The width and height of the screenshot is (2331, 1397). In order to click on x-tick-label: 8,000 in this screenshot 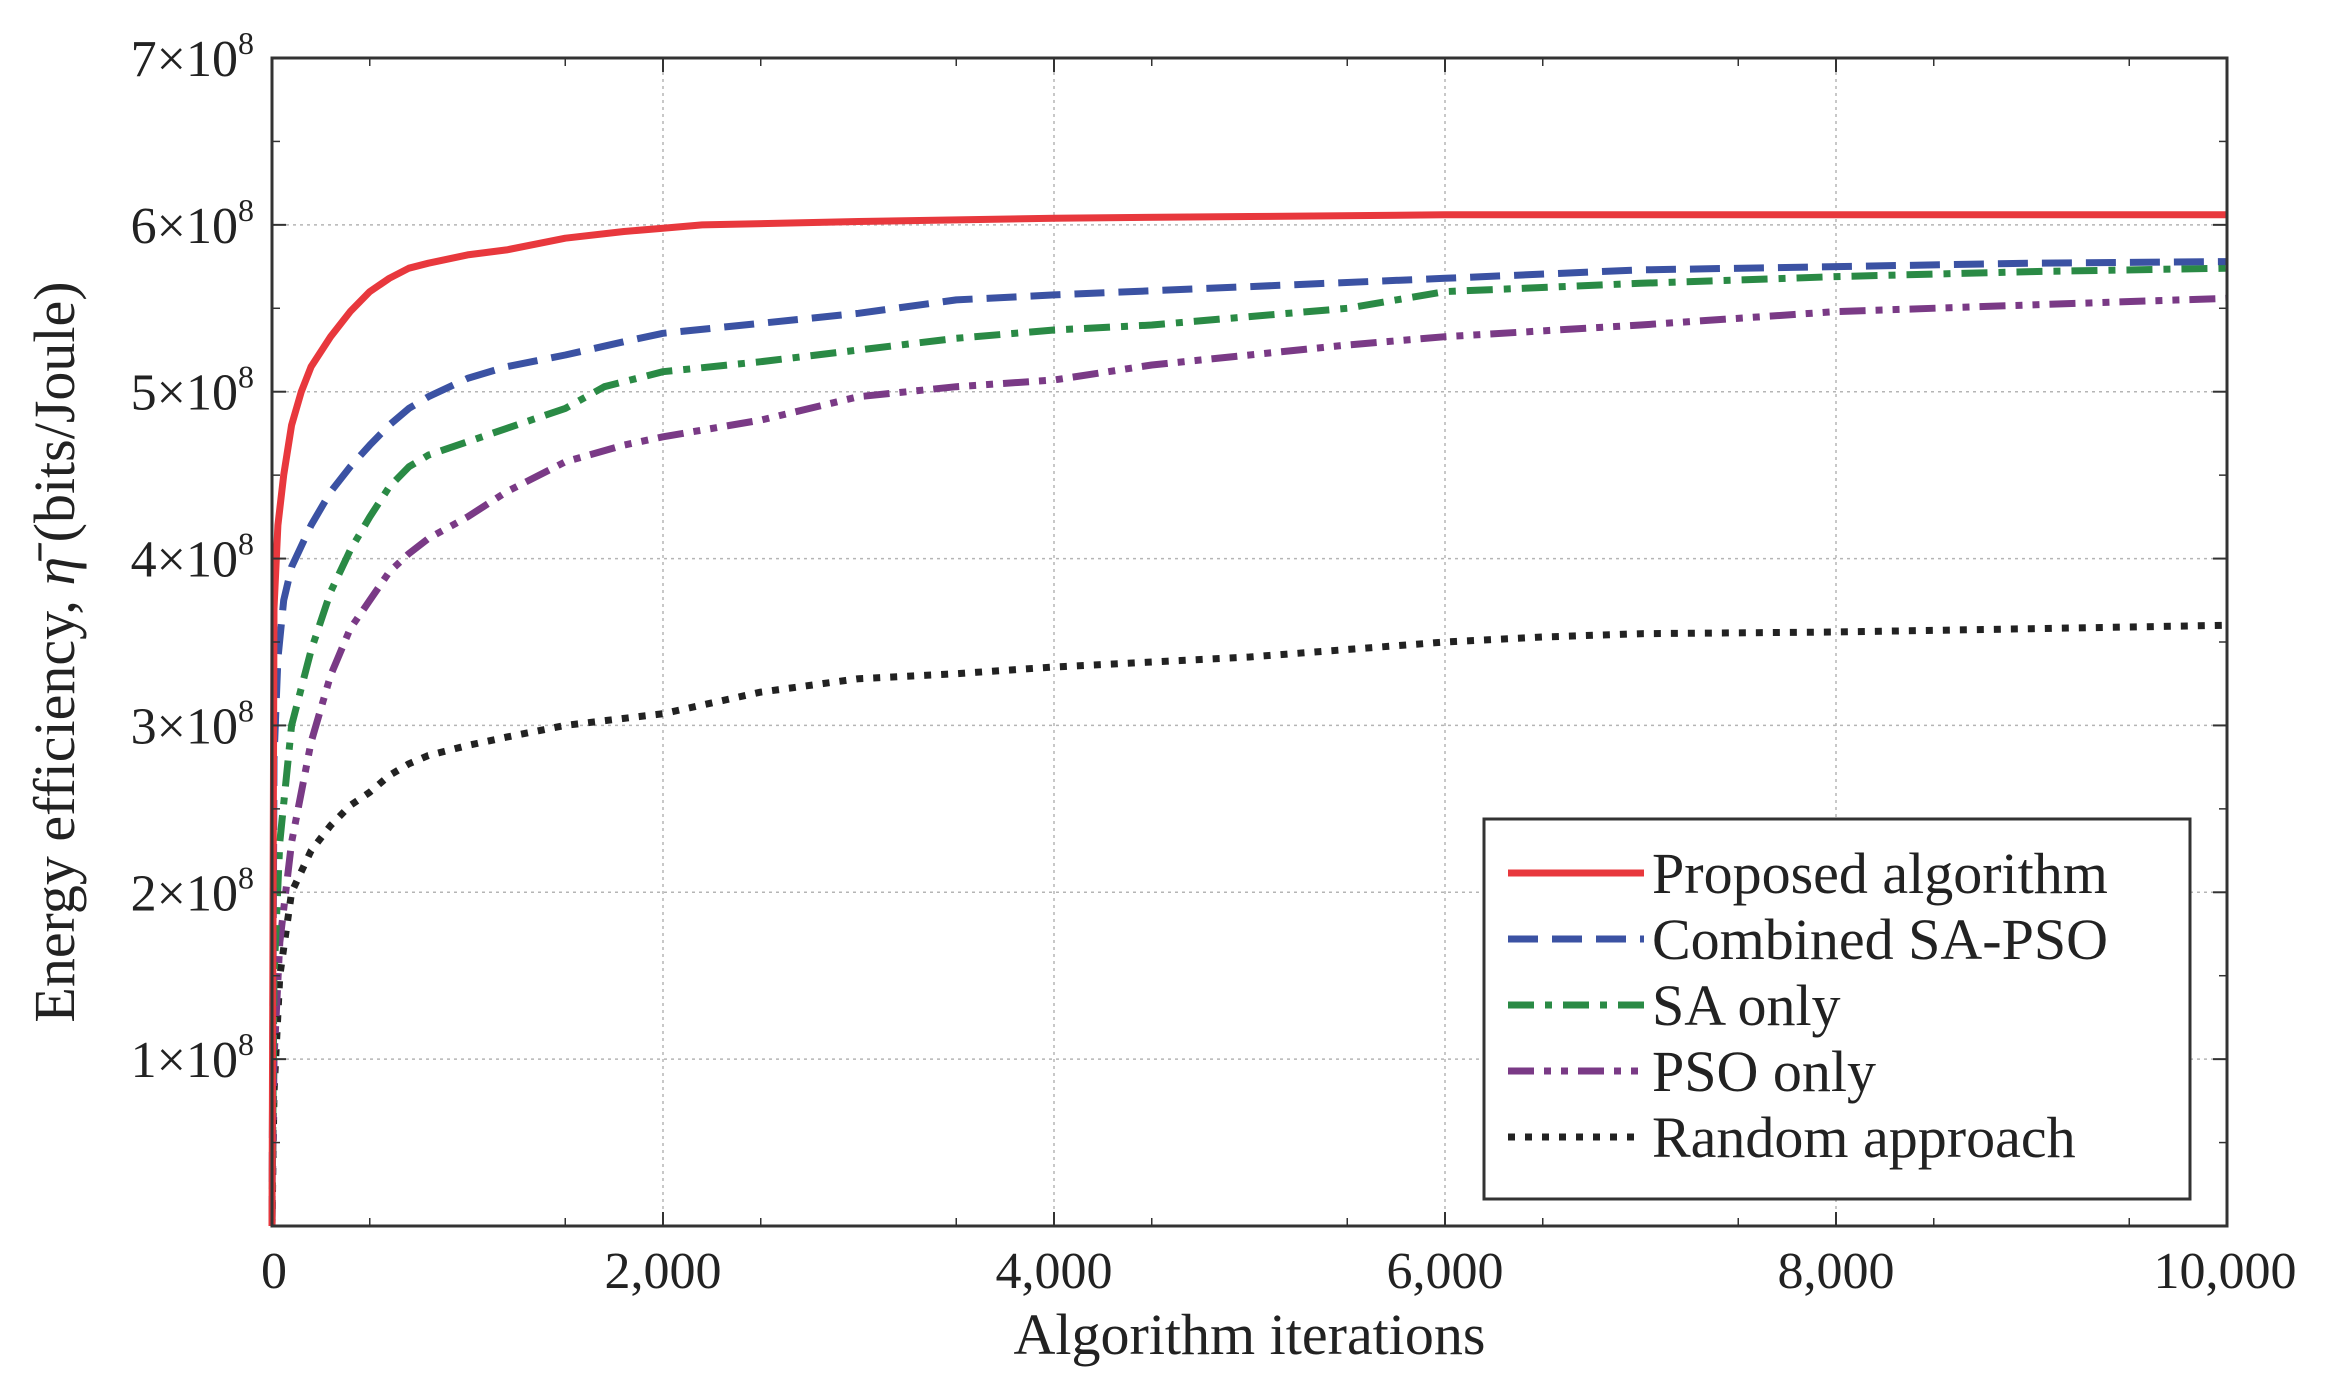, I will do `click(1836, 1271)`.